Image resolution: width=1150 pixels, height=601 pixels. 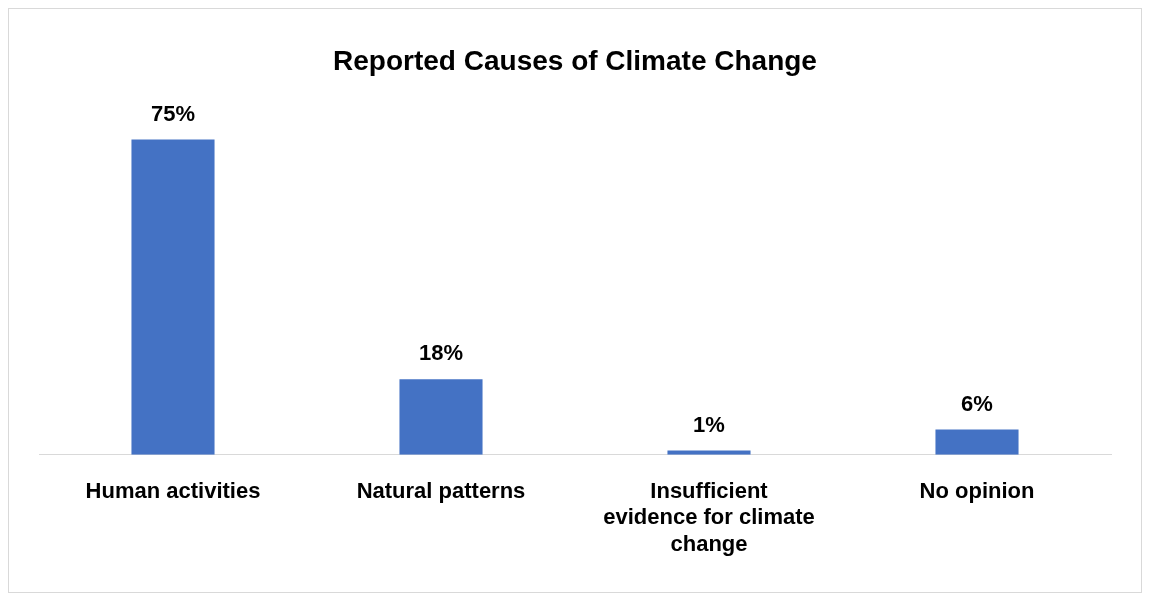 I want to click on data-label: 18%, so click(x=441, y=353).